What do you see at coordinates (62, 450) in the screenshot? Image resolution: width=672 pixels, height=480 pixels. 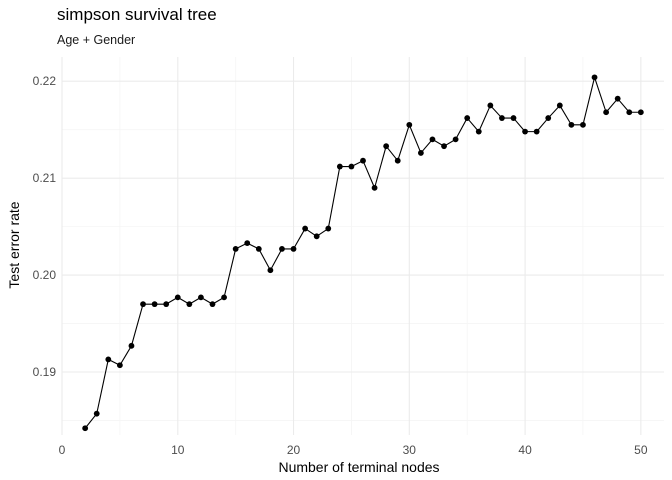 I see `x-tick-label: 0` at bounding box center [62, 450].